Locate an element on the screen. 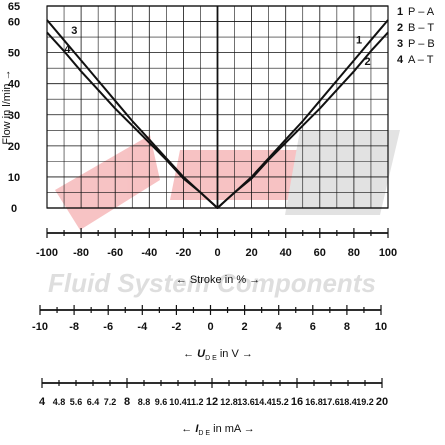  current-scale-title: ← ID E in mA → is located at coordinates (217, 430).